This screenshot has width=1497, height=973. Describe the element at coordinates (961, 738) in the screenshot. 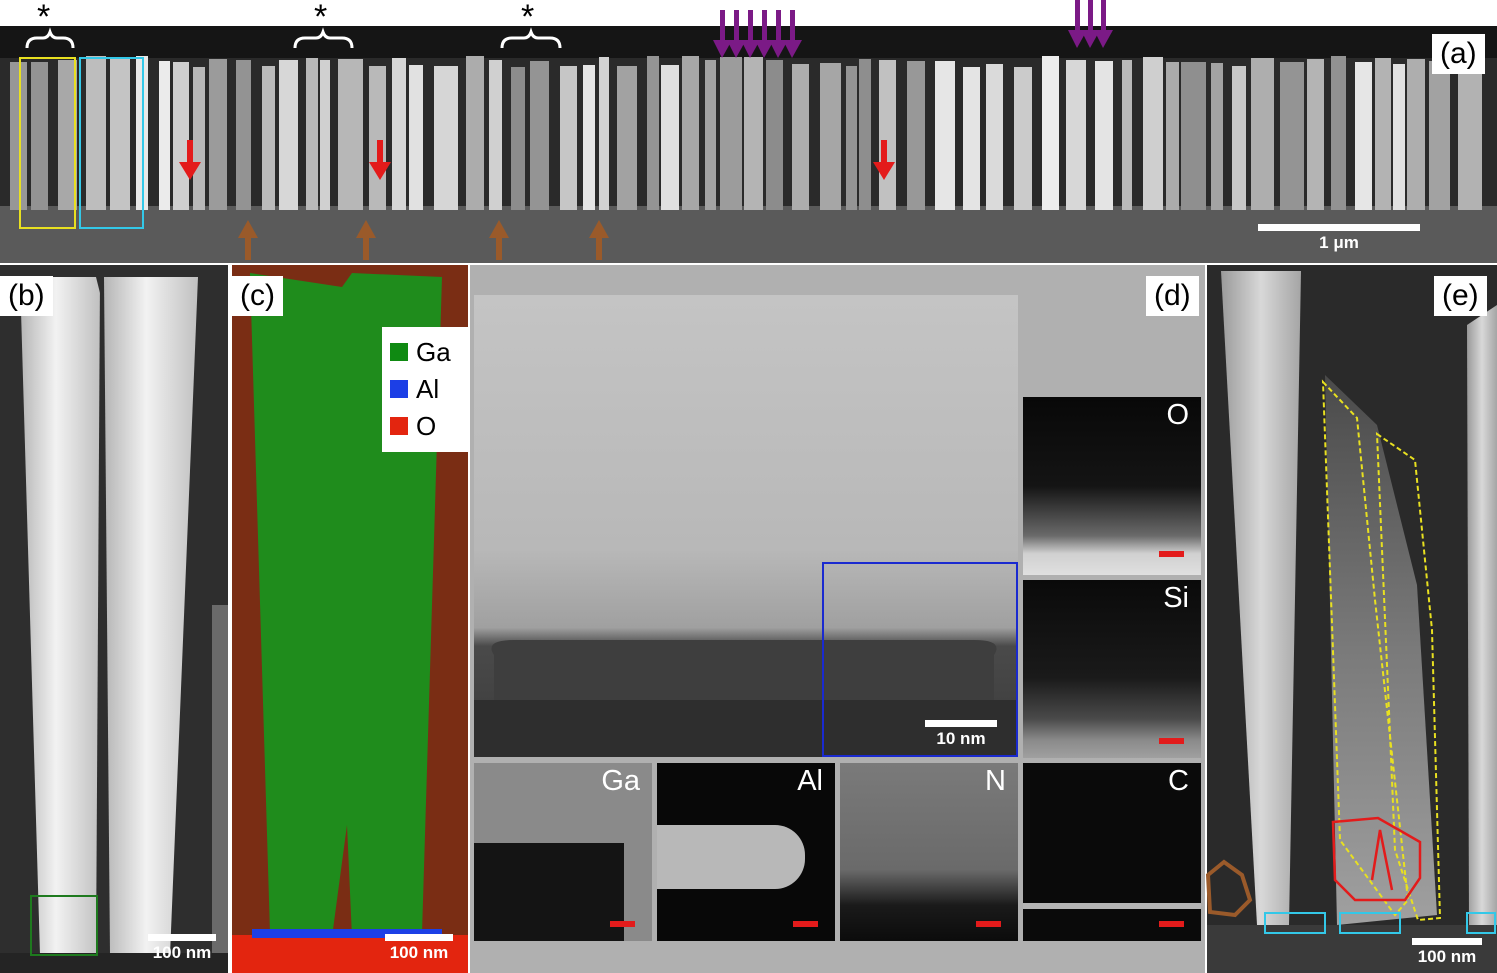

I see `scalebar-text: 10 nm` at that location.